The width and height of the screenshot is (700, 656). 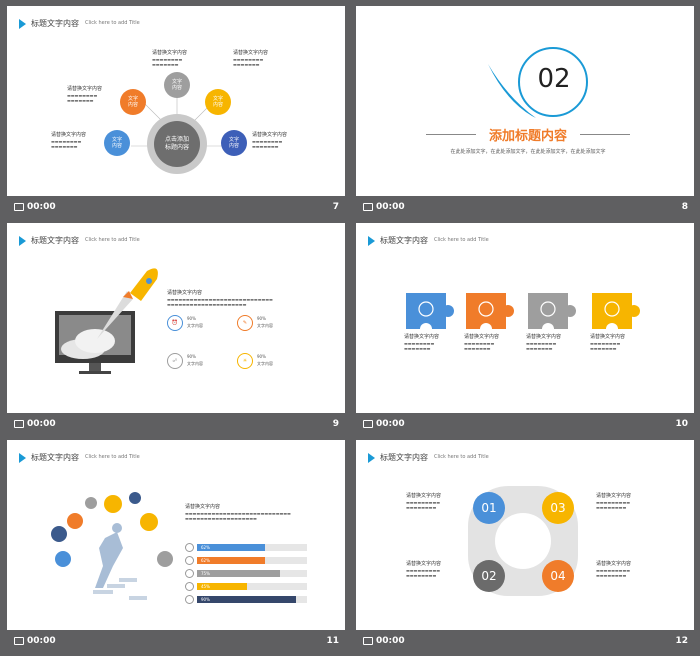 I want to click on progress-label: 75%, so click(x=205, y=573).